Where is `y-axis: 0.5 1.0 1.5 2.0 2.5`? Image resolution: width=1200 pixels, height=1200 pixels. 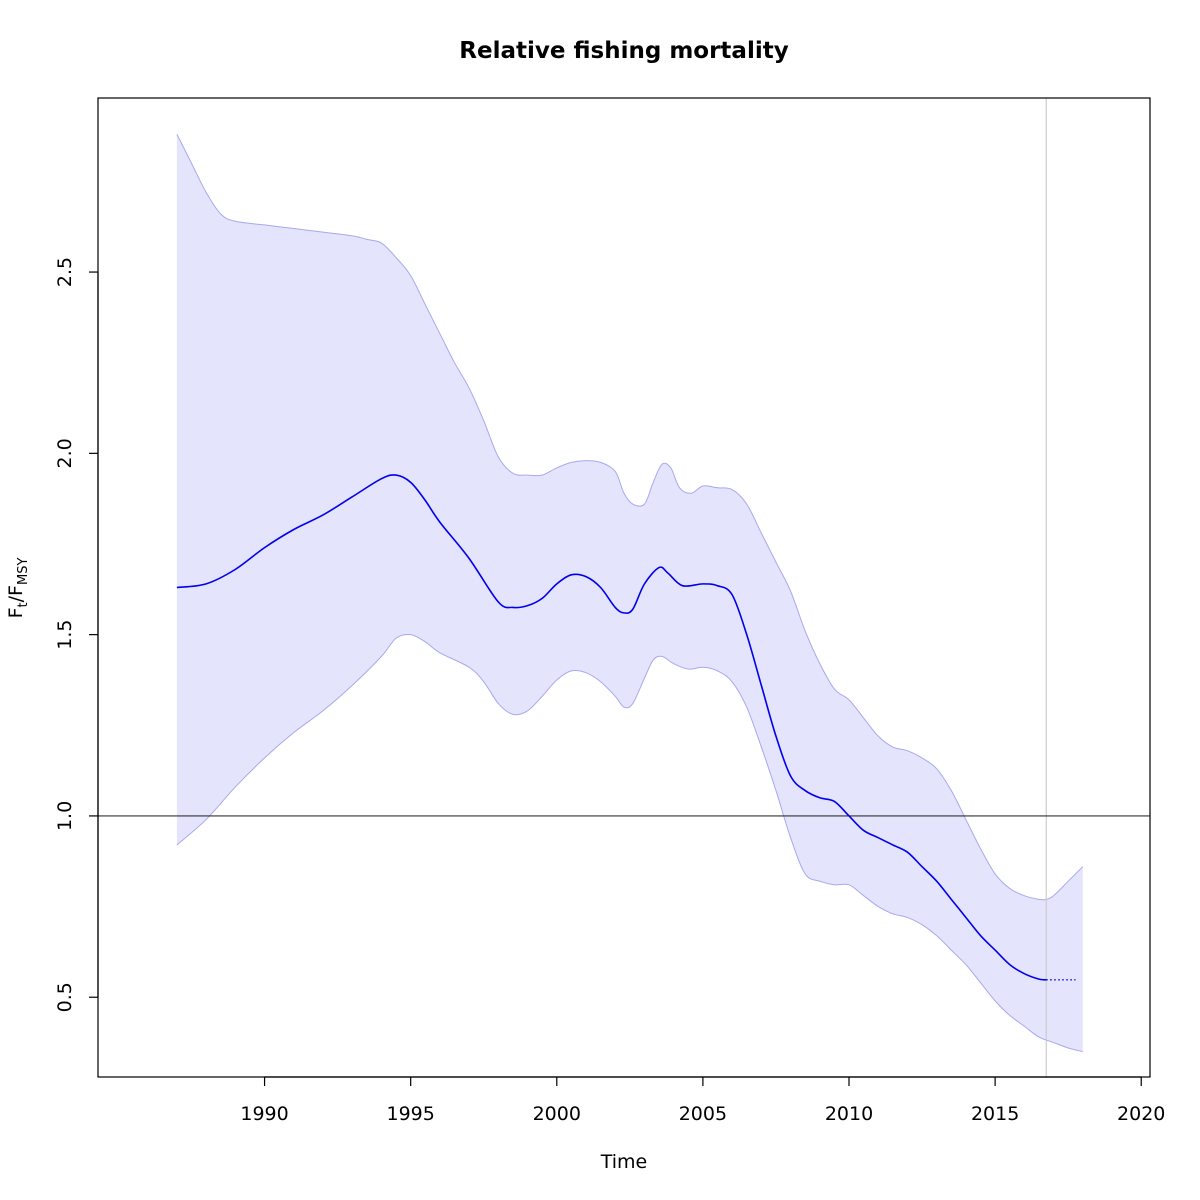
y-axis: 0.5 1.0 1.5 2.0 2.5 is located at coordinates (76, 634).